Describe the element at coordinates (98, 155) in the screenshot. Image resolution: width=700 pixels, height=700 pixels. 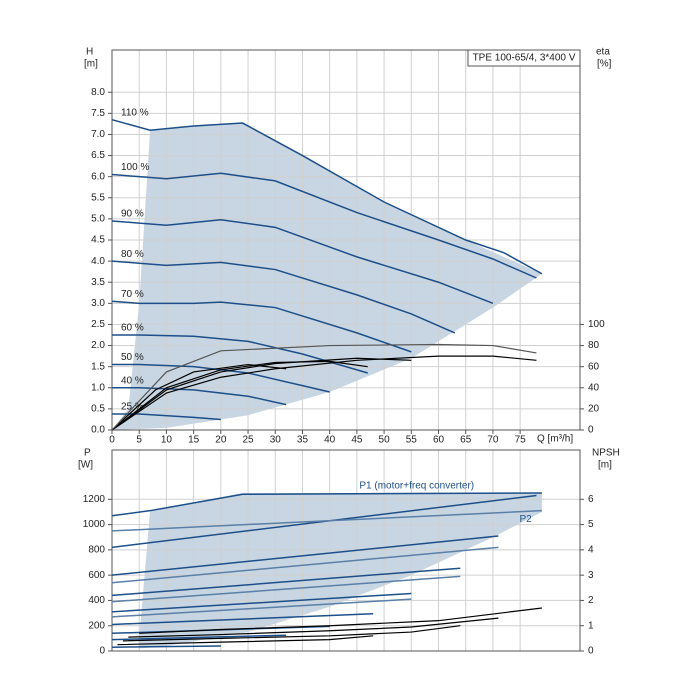
I see `y-tick-label: 6.5` at that location.